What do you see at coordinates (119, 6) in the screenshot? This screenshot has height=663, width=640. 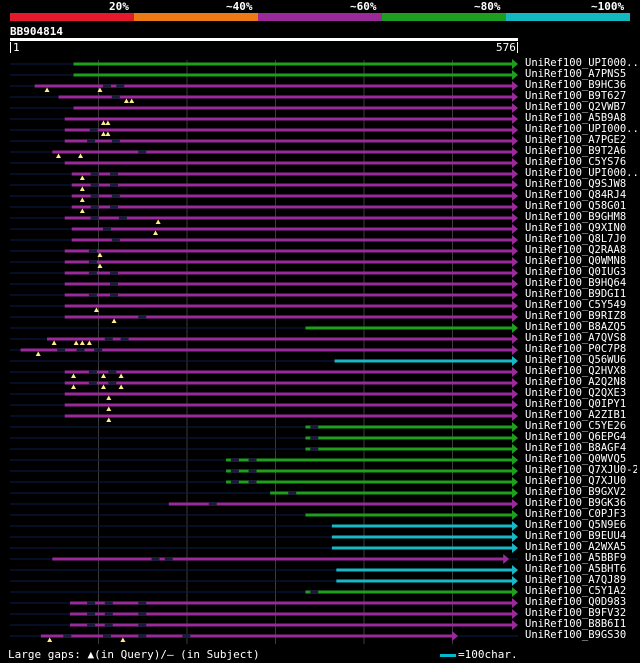 I see `legend-label: 20%` at bounding box center [119, 6].